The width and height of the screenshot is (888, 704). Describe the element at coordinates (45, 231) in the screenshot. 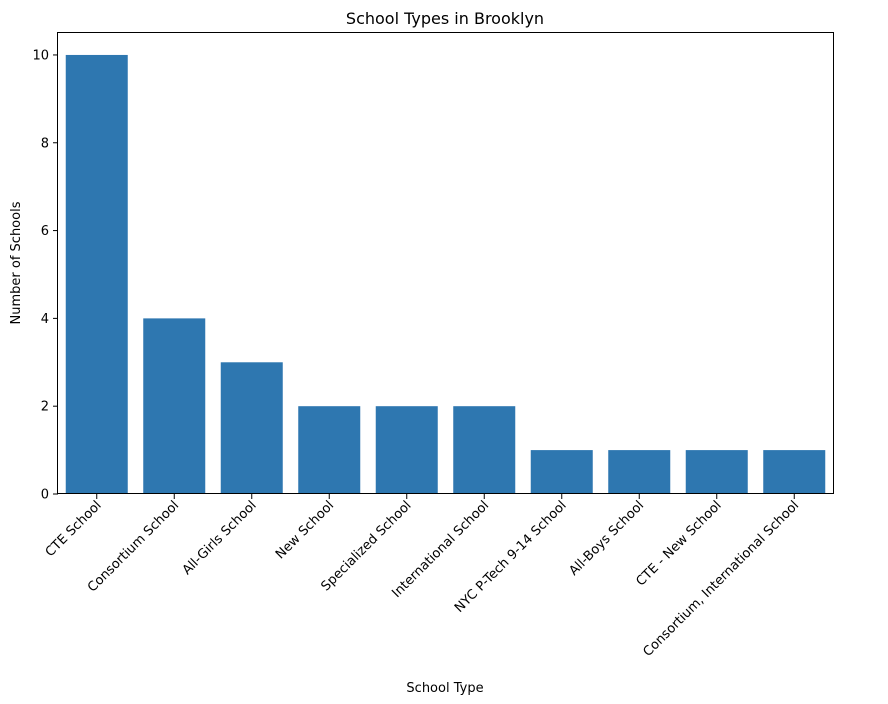

I see `y-tick-label: 6` at that location.